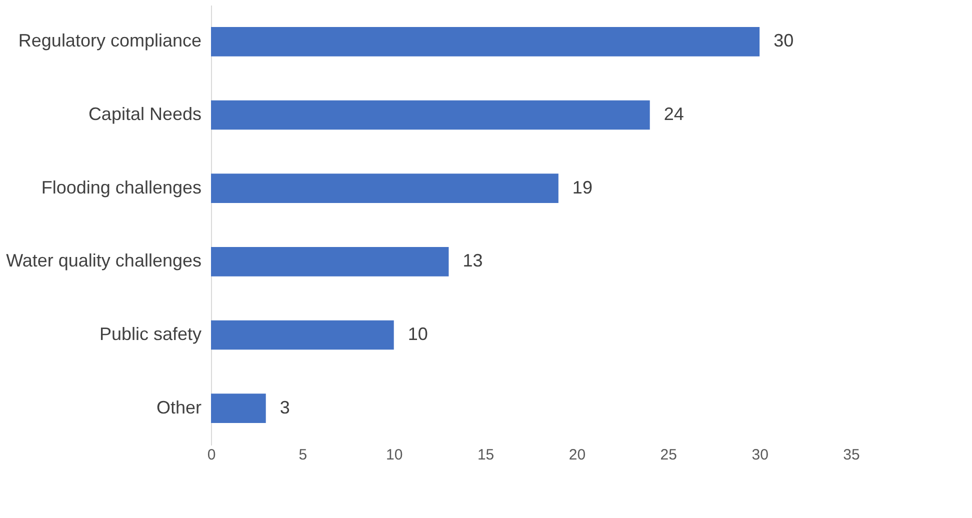 The width and height of the screenshot is (972, 518). I want to click on x-tick-label: 15, so click(485, 455).